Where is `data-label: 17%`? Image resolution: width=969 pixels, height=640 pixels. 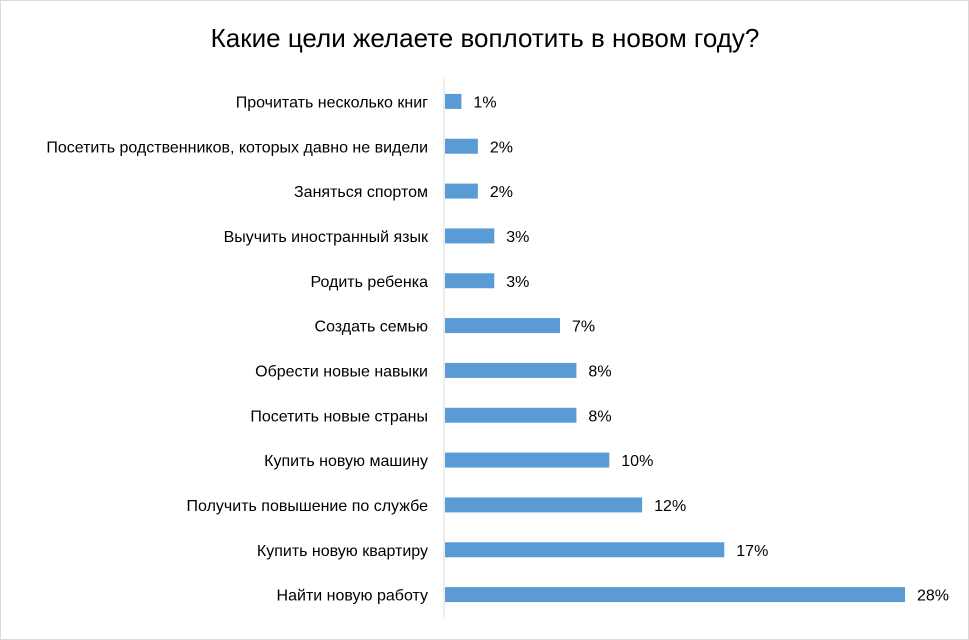
data-label: 17% is located at coordinates (752, 551).